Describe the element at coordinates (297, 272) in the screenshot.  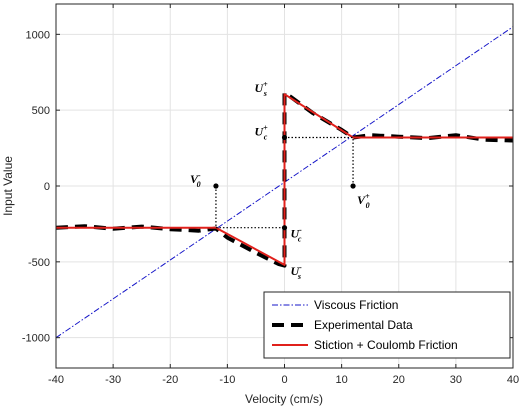
I see `annotation-label: U-s` at that location.